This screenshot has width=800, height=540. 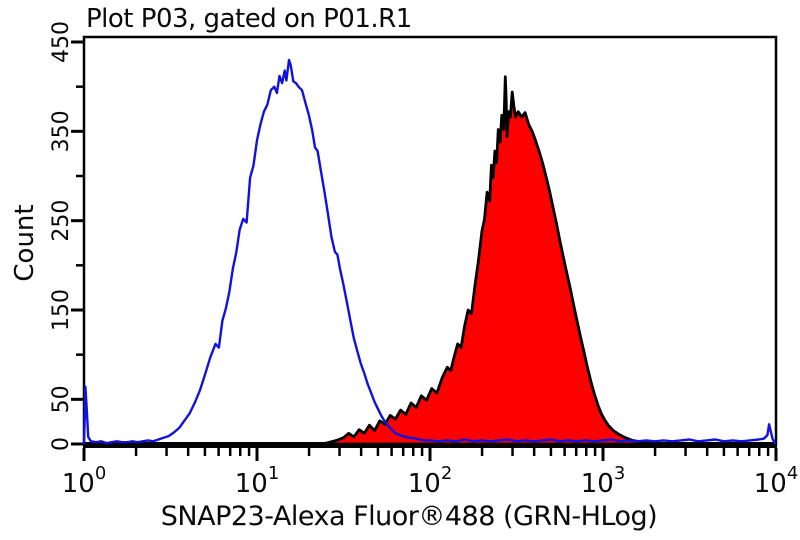 I want to click on x-tick-label: 10², so click(x=430, y=481).